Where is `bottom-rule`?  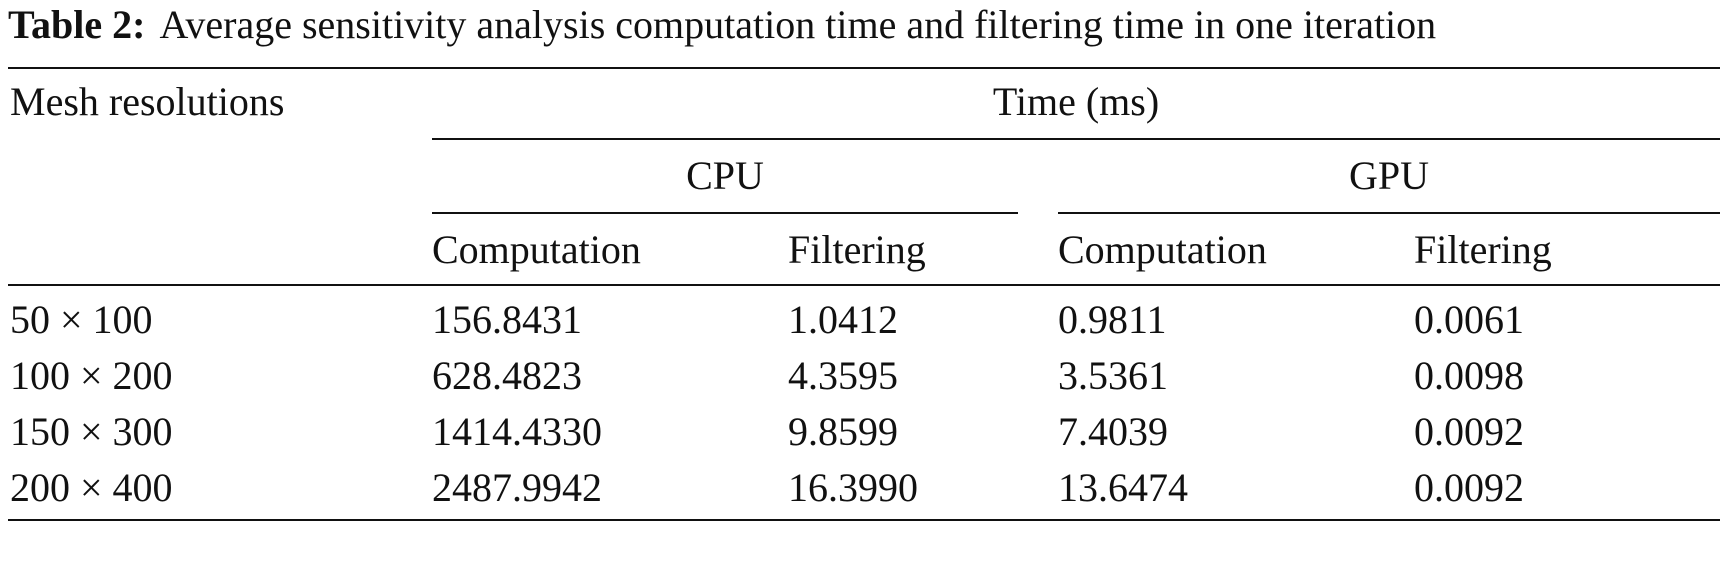 bottom-rule is located at coordinates (864, 520).